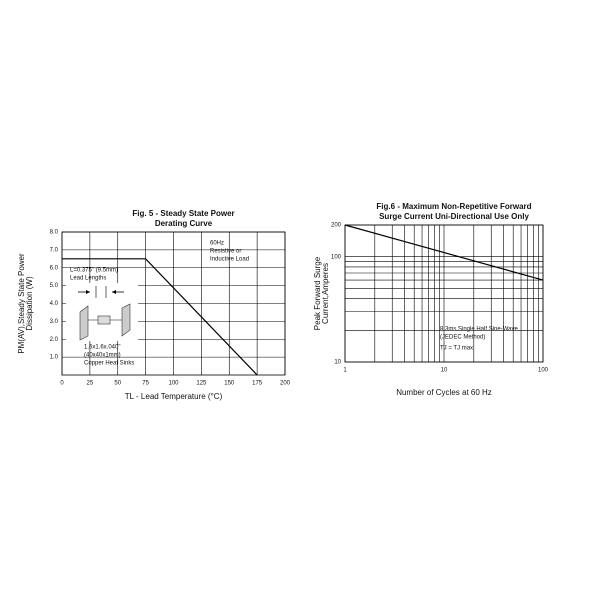  I want to click on y-tick-label: 8.0, so click(54, 233).